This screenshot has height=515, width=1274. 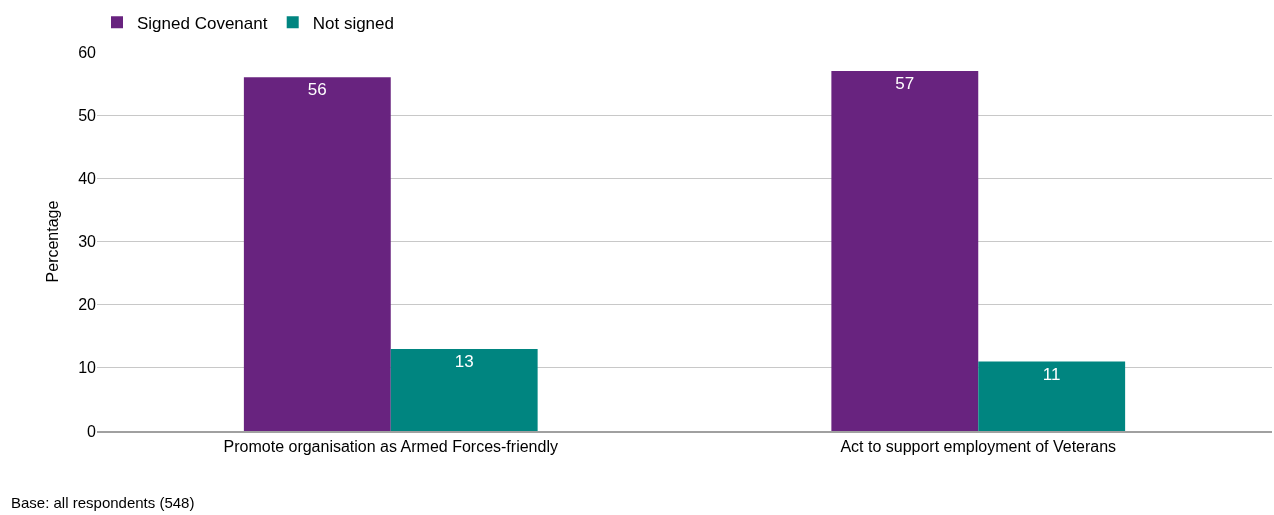 What do you see at coordinates (317, 90) in the screenshot?
I see `data-label: 56` at bounding box center [317, 90].